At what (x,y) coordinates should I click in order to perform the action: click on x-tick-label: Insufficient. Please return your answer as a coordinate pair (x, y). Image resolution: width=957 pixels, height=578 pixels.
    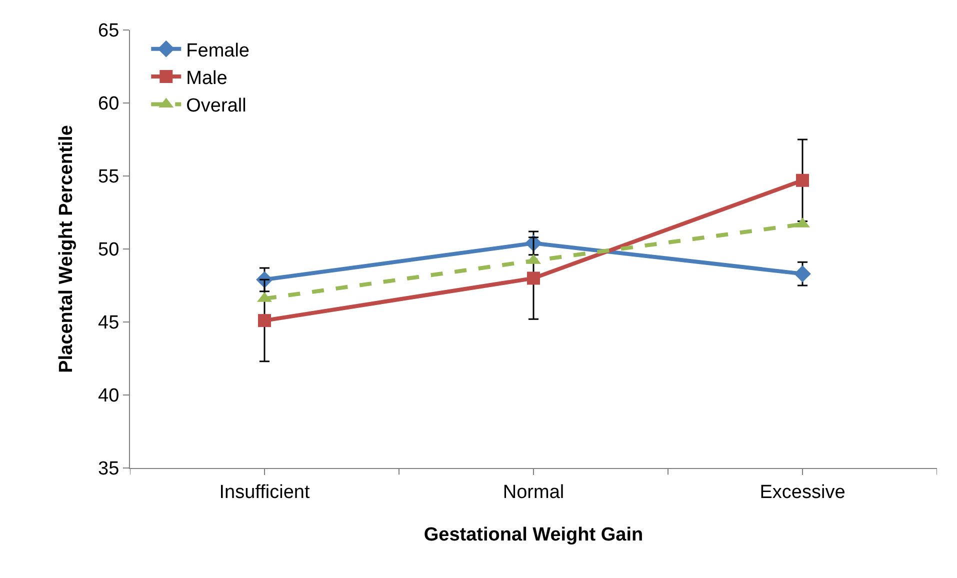
    Looking at the image, I should click on (264, 492).